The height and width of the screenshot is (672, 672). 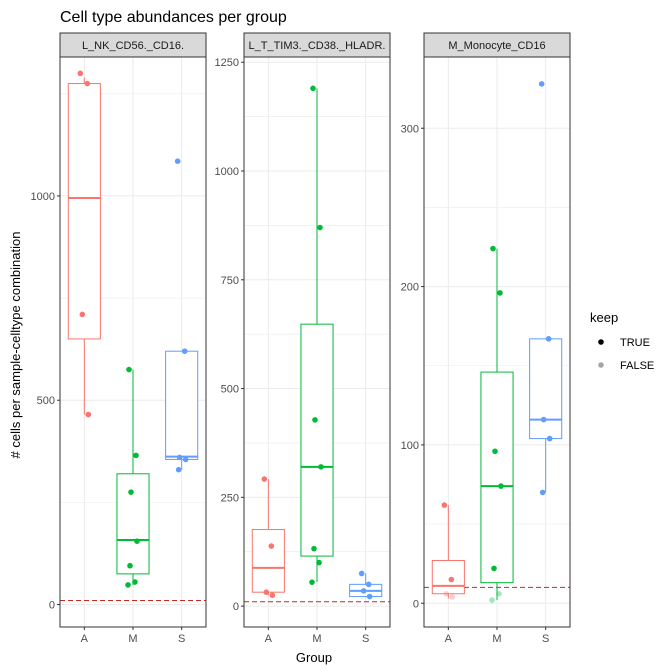 I want to click on legend-key-false, so click(x=601, y=365).